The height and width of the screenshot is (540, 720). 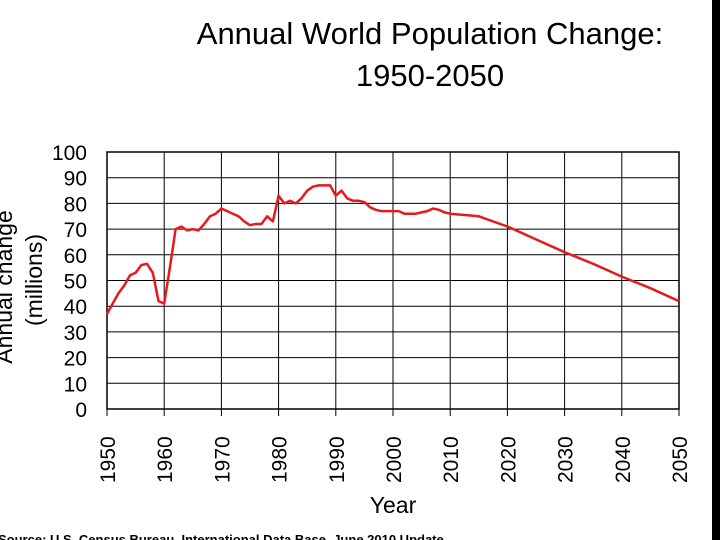 What do you see at coordinates (108, 459) in the screenshot?
I see `x-tick-label: 1950` at bounding box center [108, 459].